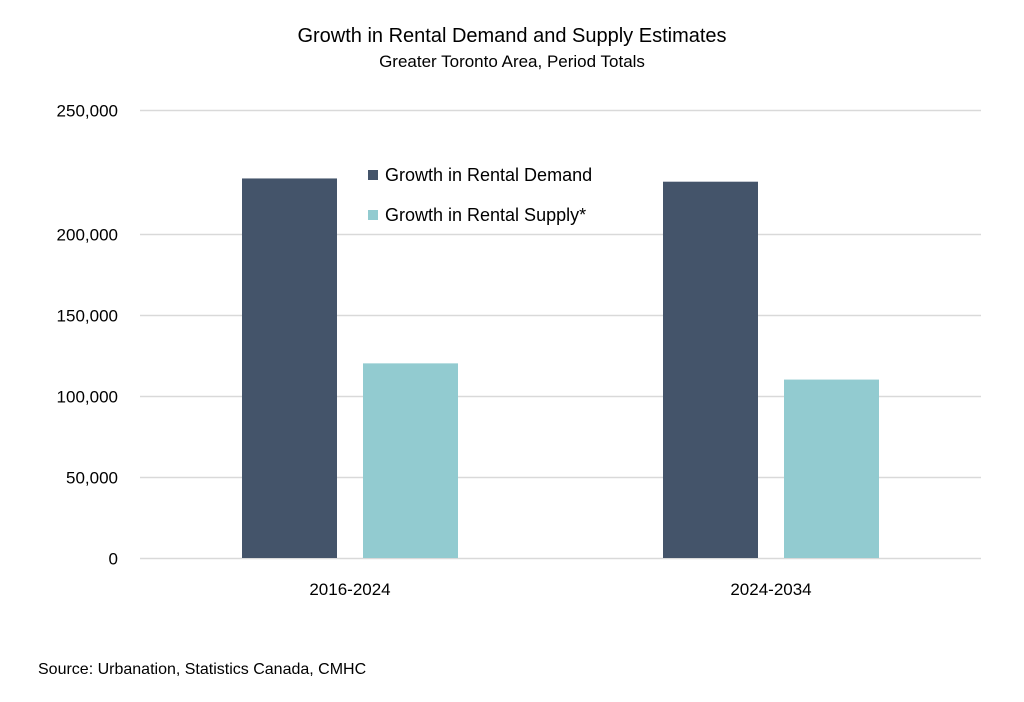 Image resolution: width=1024 pixels, height=702 pixels. Describe the element at coordinates (113, 559) in the screenshot. I see `y-tick-label: 0` at that location.